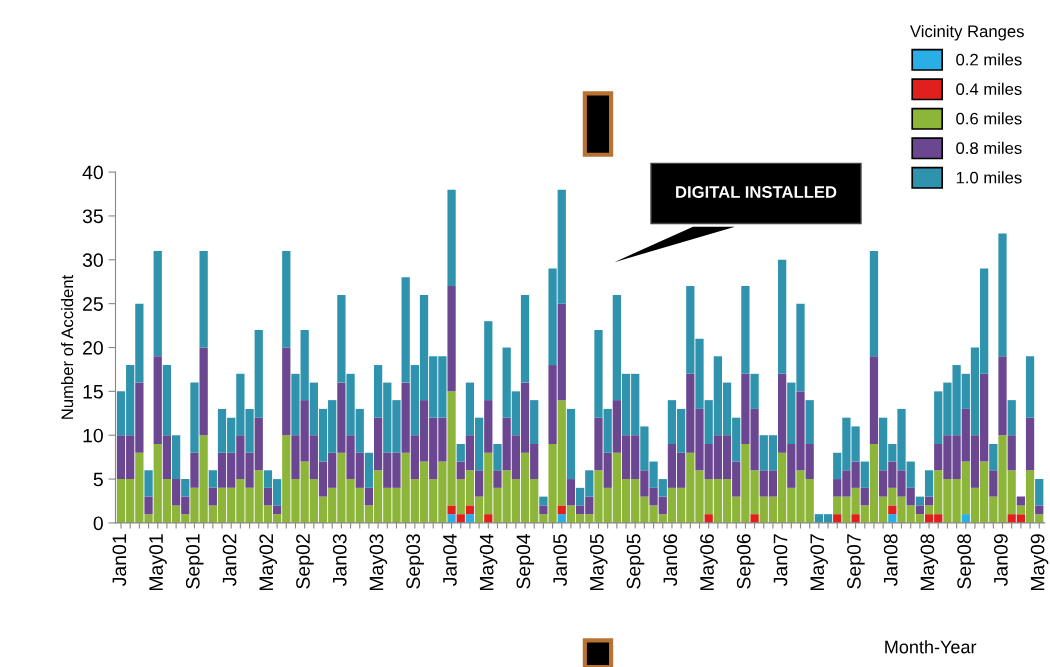 The width and height of the screenshot is (1050, 667). What do you see at coordinates (92, 172) in the screenshot?
I see `y-tick-label: 40` at bounding box center [92, 172].